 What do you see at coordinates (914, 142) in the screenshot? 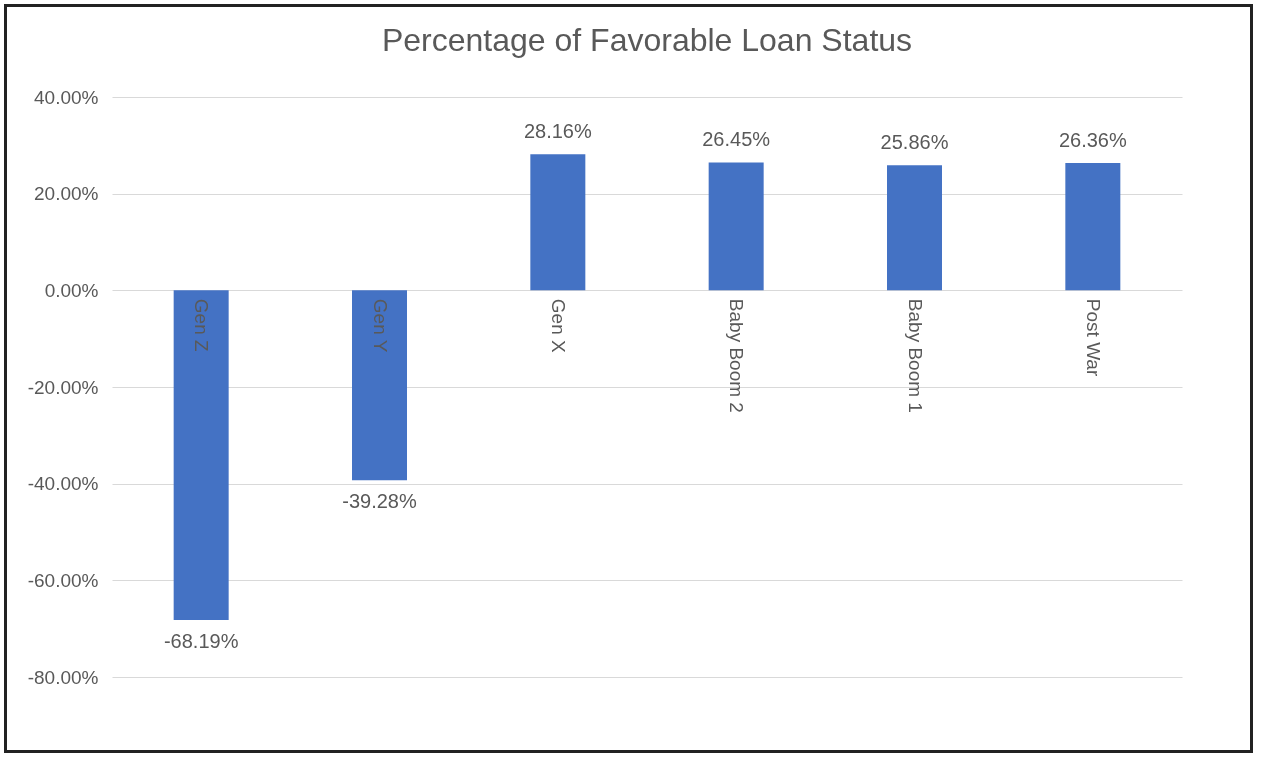
I see `data-label: 25.86%` at bounding box center [914, 142].